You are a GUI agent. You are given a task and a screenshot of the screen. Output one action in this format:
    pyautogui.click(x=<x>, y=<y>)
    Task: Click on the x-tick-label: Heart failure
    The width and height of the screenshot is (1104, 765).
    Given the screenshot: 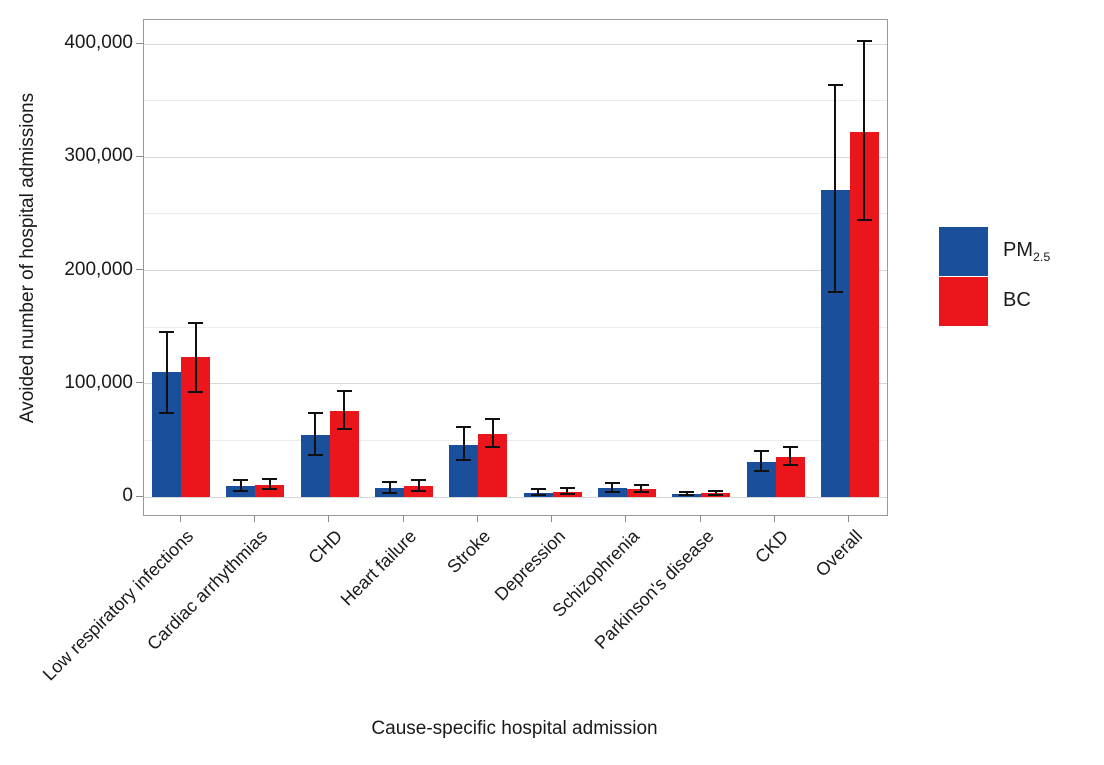 What is the action you would take?
    pyautogui.click(x=378, y=568)
    